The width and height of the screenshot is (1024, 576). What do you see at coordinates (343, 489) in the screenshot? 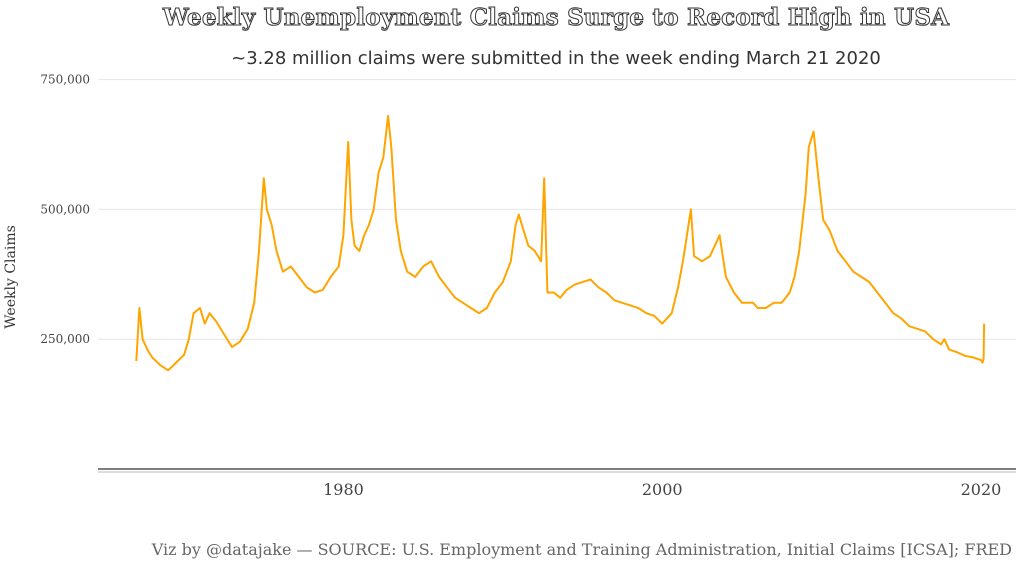
I see `x-tick-label: 1980` at bounding box center [343, 489].